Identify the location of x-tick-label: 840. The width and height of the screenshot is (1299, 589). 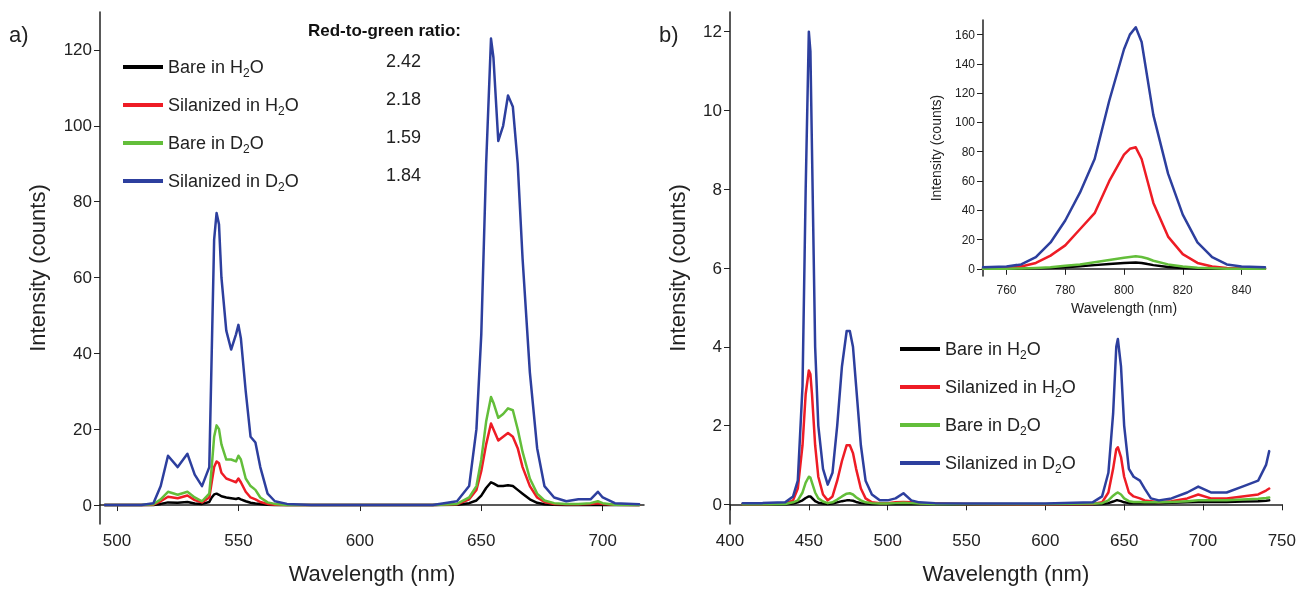
(1241, 290).